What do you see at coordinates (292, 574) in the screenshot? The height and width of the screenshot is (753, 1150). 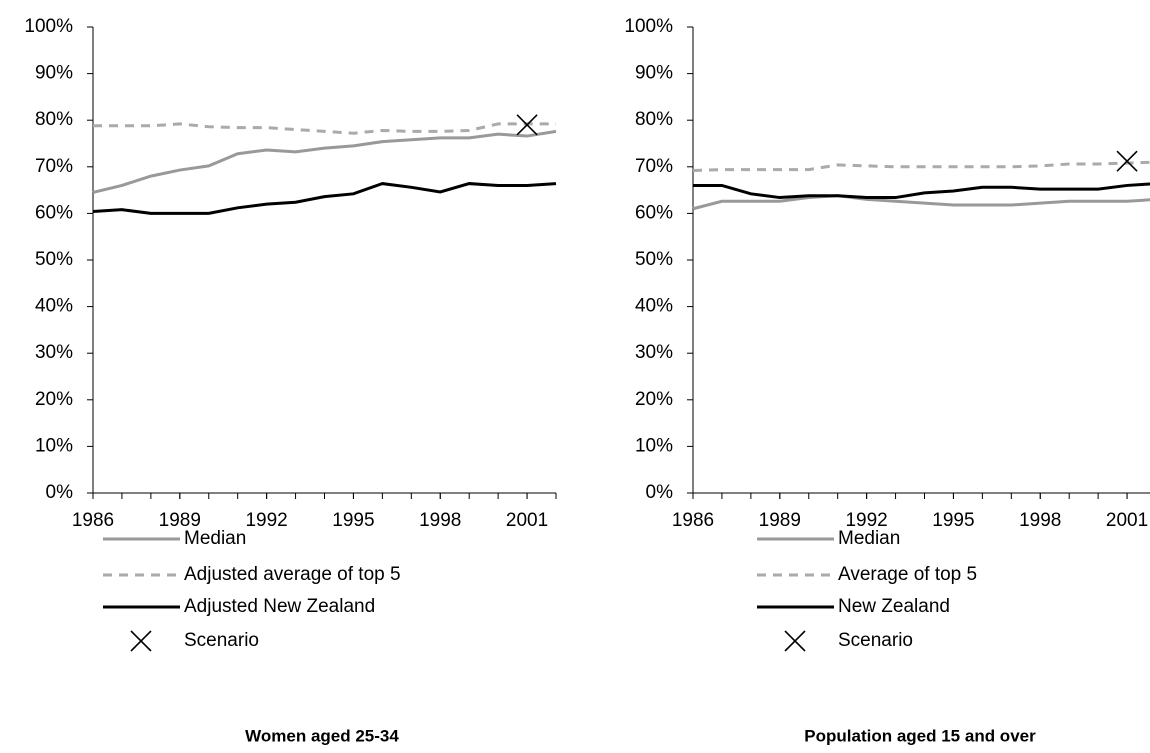 I see `legend-label: Adjusted average of top 5` at bounding box center [292, 574].